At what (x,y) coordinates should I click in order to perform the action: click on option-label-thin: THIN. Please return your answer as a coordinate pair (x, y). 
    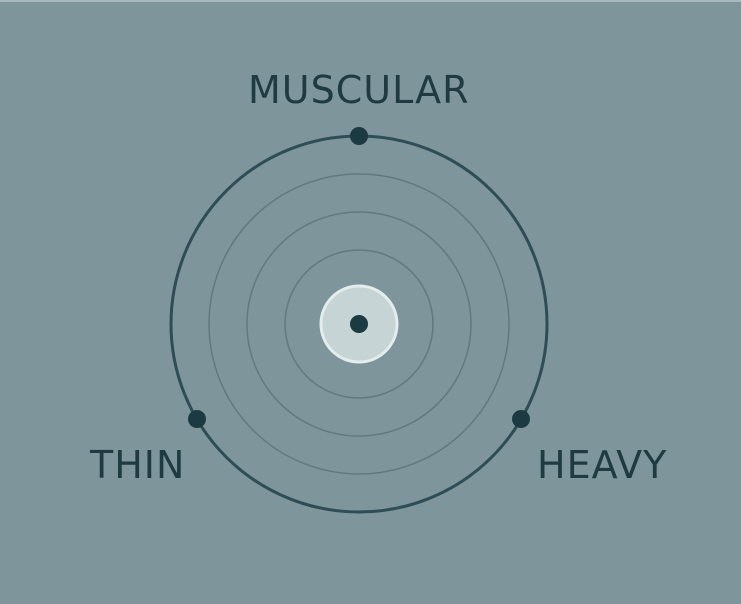
    Looking at the image, I should click on (138, 465).